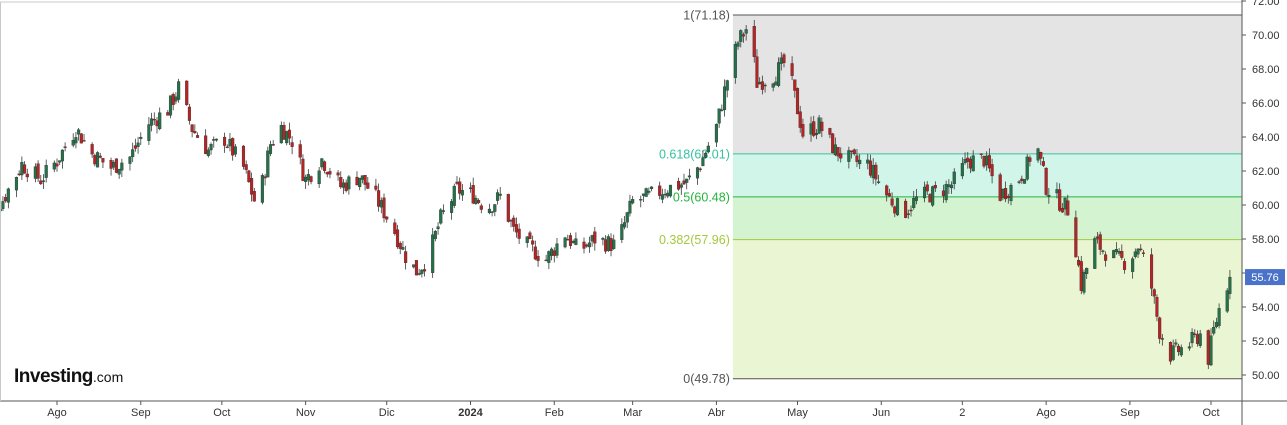  Describe the element at coordinates (1266, 70) in the screenshot. I see `y-tick-label: 68.00` at that location.